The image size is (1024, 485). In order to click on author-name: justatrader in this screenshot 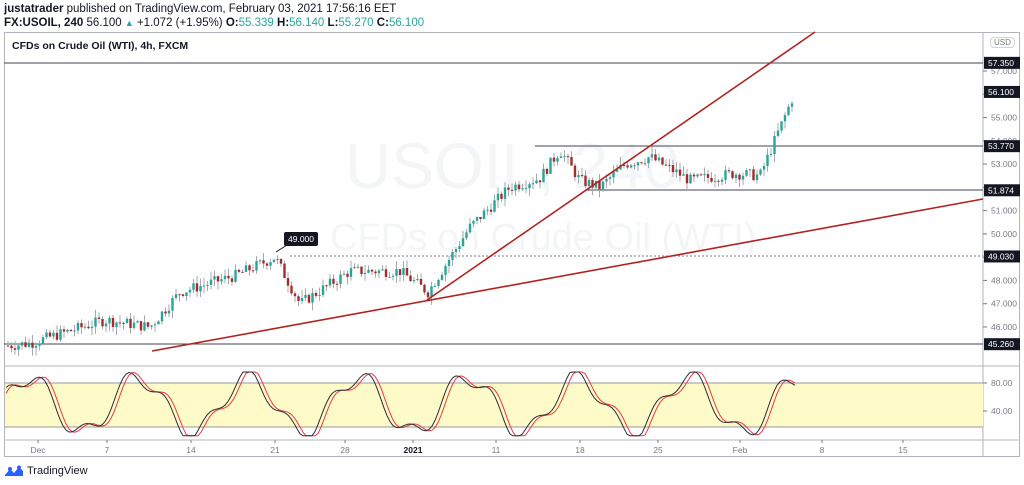, I will do `click(34, 9)`.